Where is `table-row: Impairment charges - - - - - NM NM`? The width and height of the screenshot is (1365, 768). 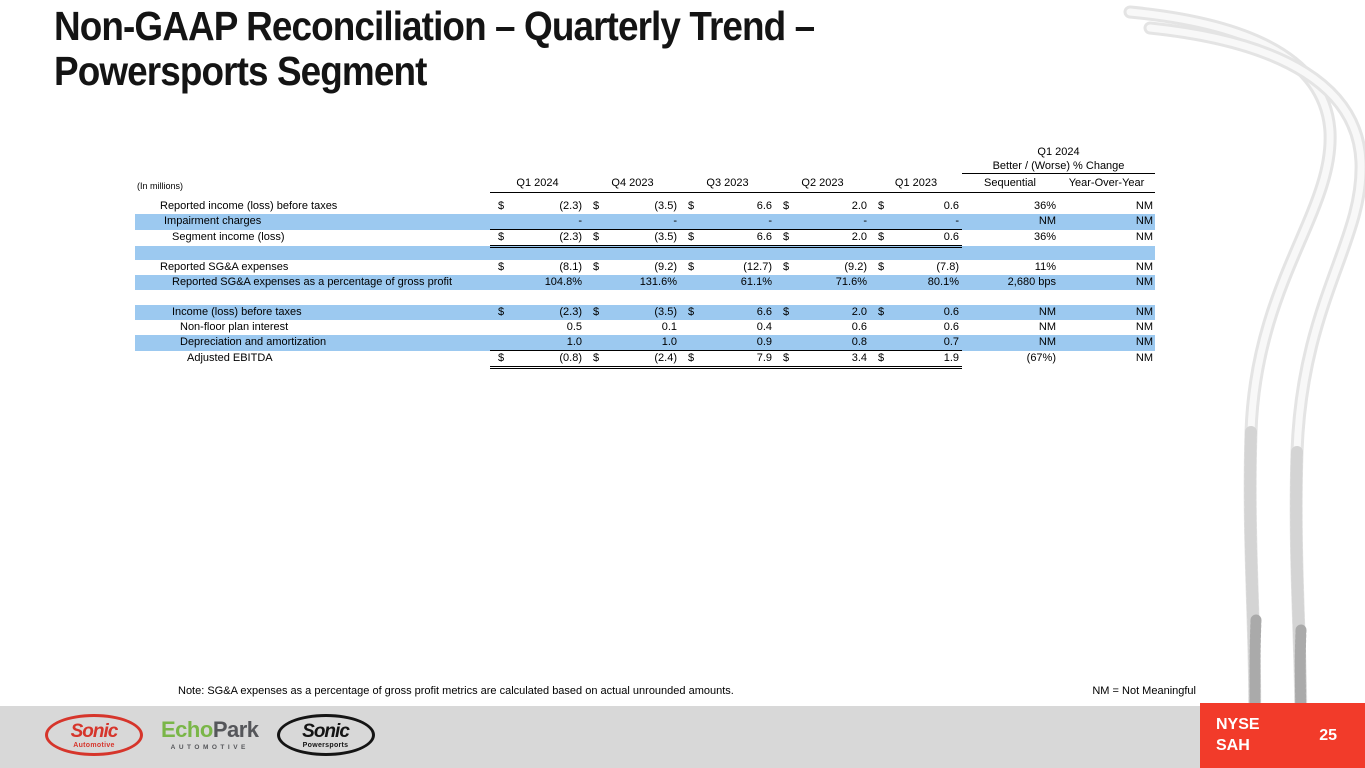
table-row: Impairment charges - - - - - NM NM is located at coordinates (645, 222).